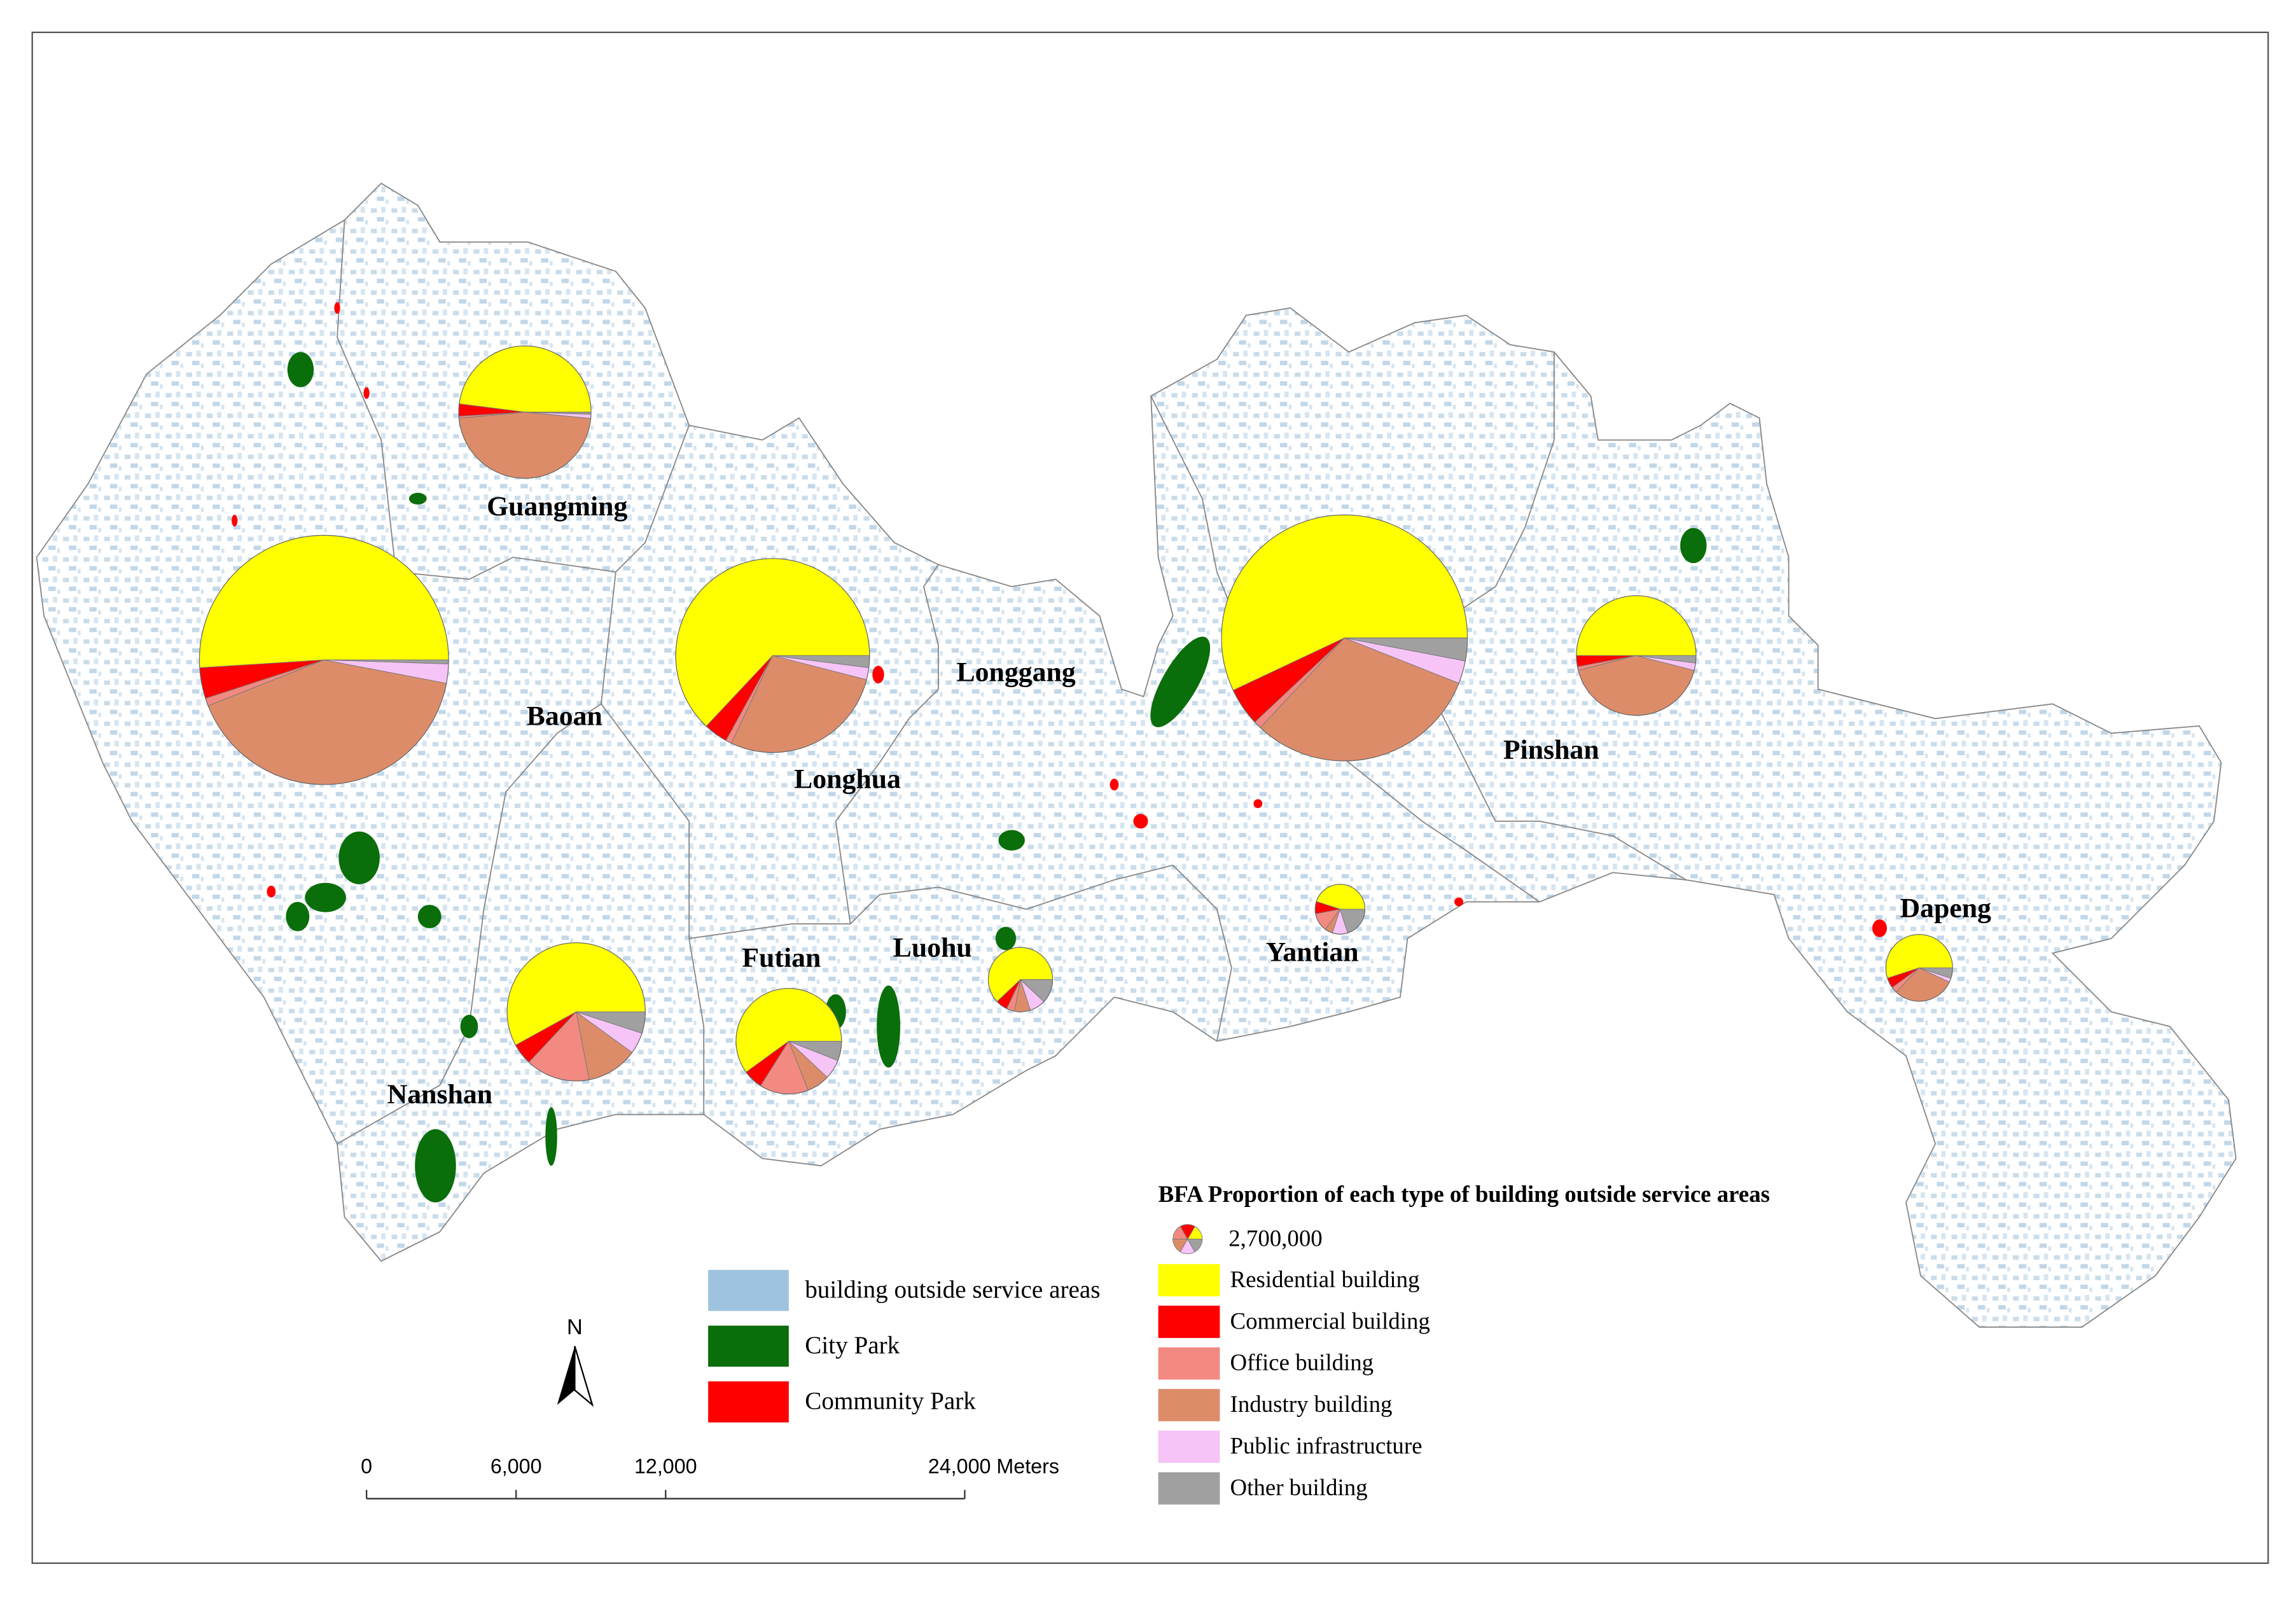 The width and height of the screenshot is (2296, 1597). Describe the element at coordinates (993, 1466) in the screenshot. I see `scale-label: 24,000 Meters` at that location.